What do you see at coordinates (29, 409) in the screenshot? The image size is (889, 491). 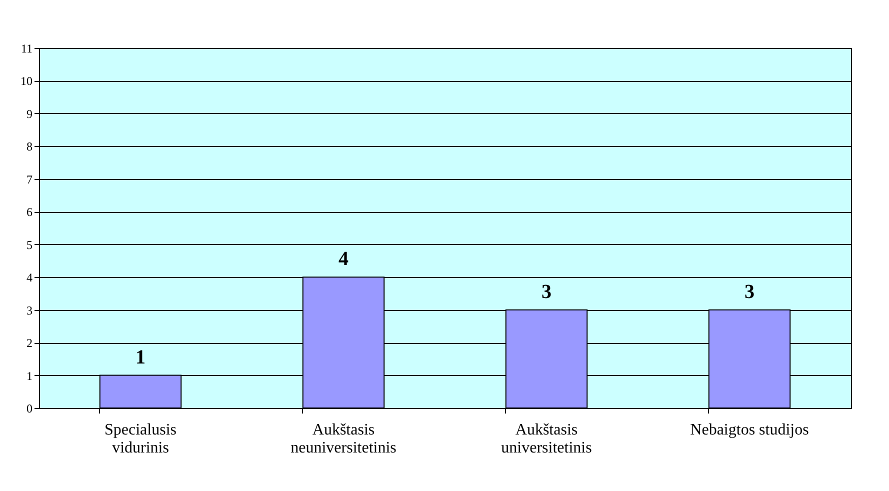 I see `y-tick-label: 0` at bounding box center [29, 409].